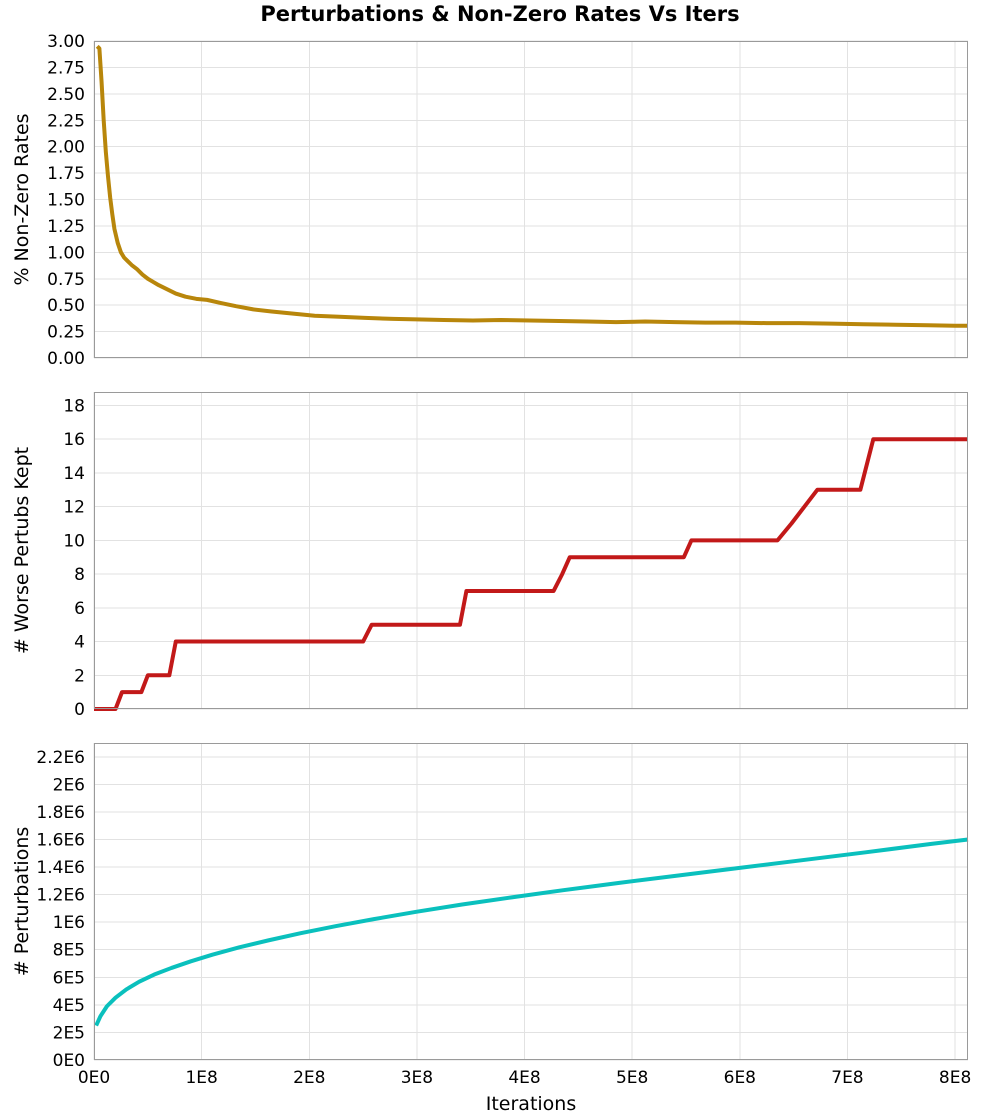 This screenshot has width=1000, height=1120. What do you see at coordinates (79, 710) in the screenshot?
I see `y-tick-label: 0` at bounding box center [79, 710].